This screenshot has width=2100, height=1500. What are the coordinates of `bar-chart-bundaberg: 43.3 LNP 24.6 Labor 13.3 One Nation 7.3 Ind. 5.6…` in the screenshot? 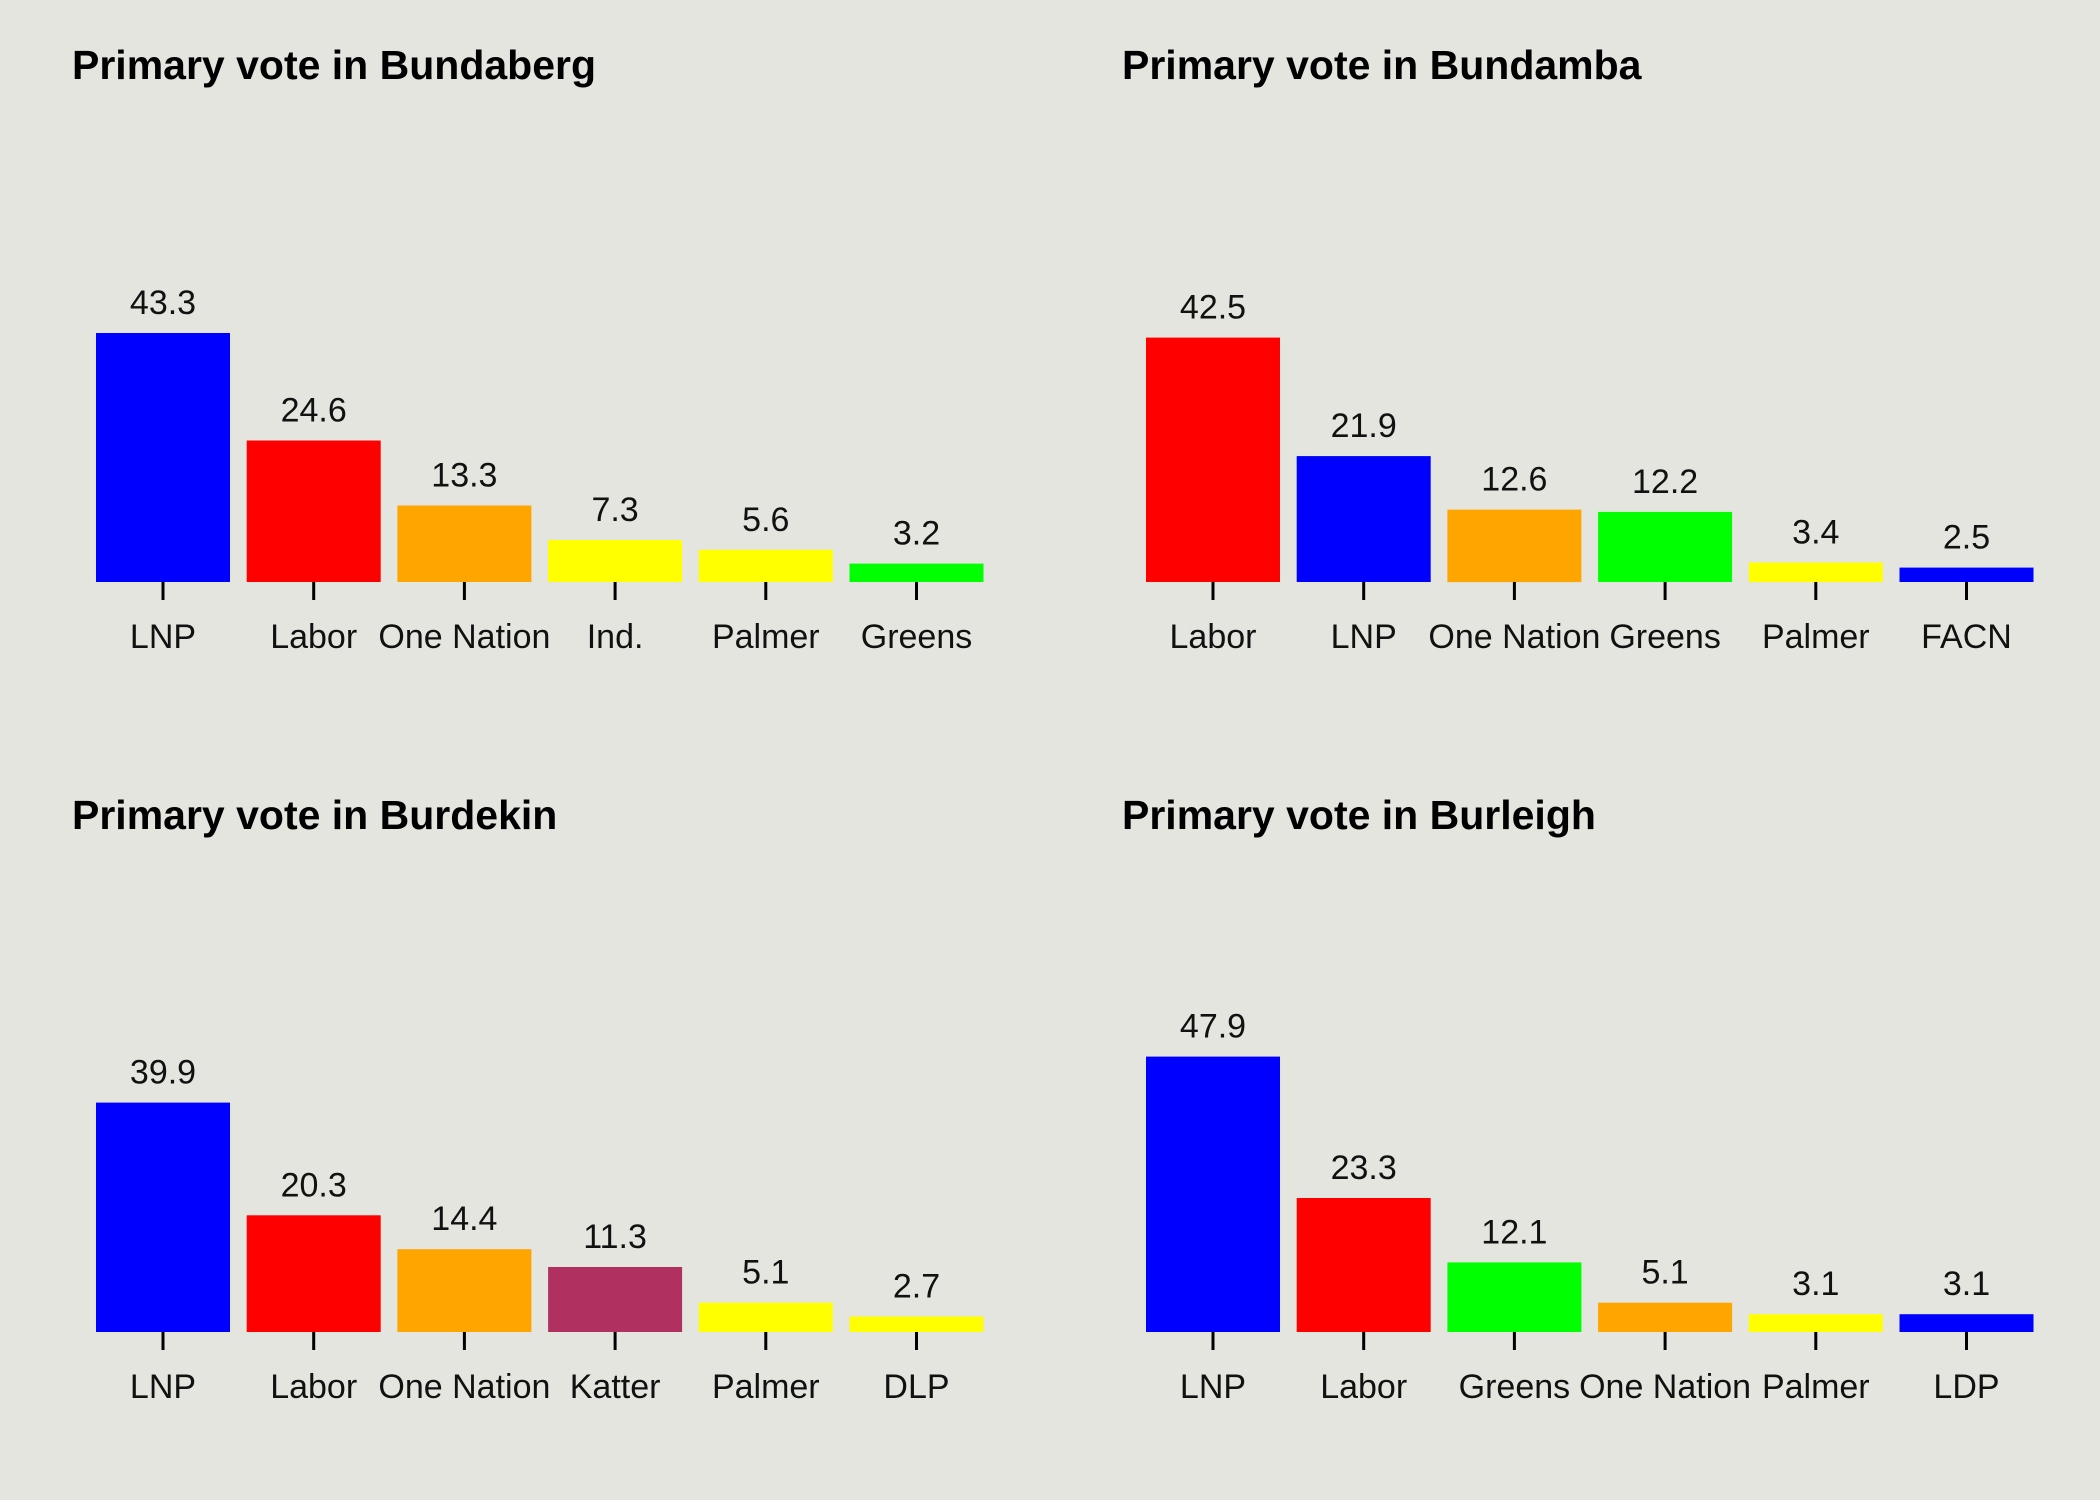 It's located at (540, 470).